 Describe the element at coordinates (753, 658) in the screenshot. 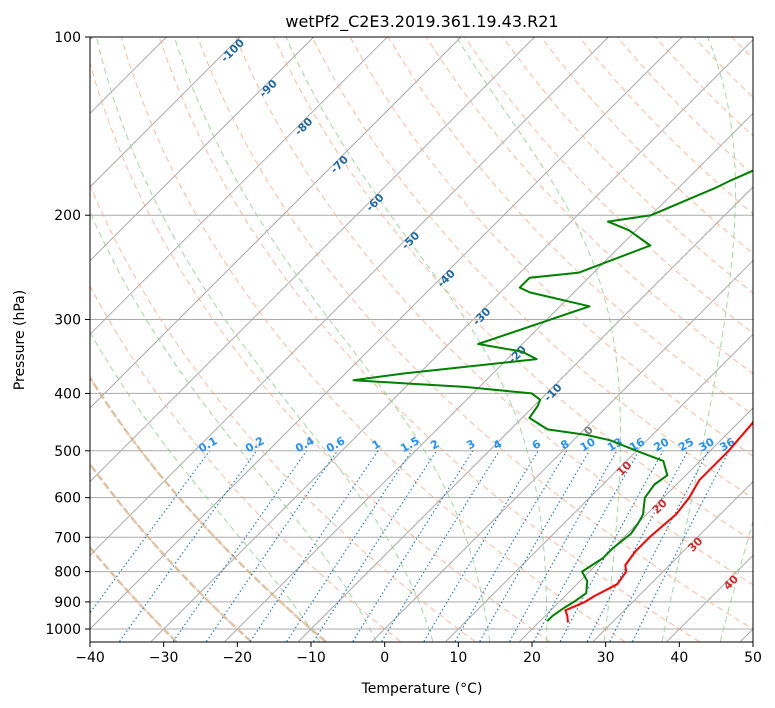

I see `x-tick-label: 50` at that location.